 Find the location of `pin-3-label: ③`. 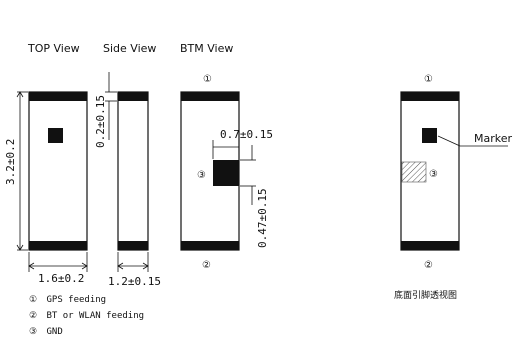

pin-3-label: ③ is located at coordinates (201, 175).